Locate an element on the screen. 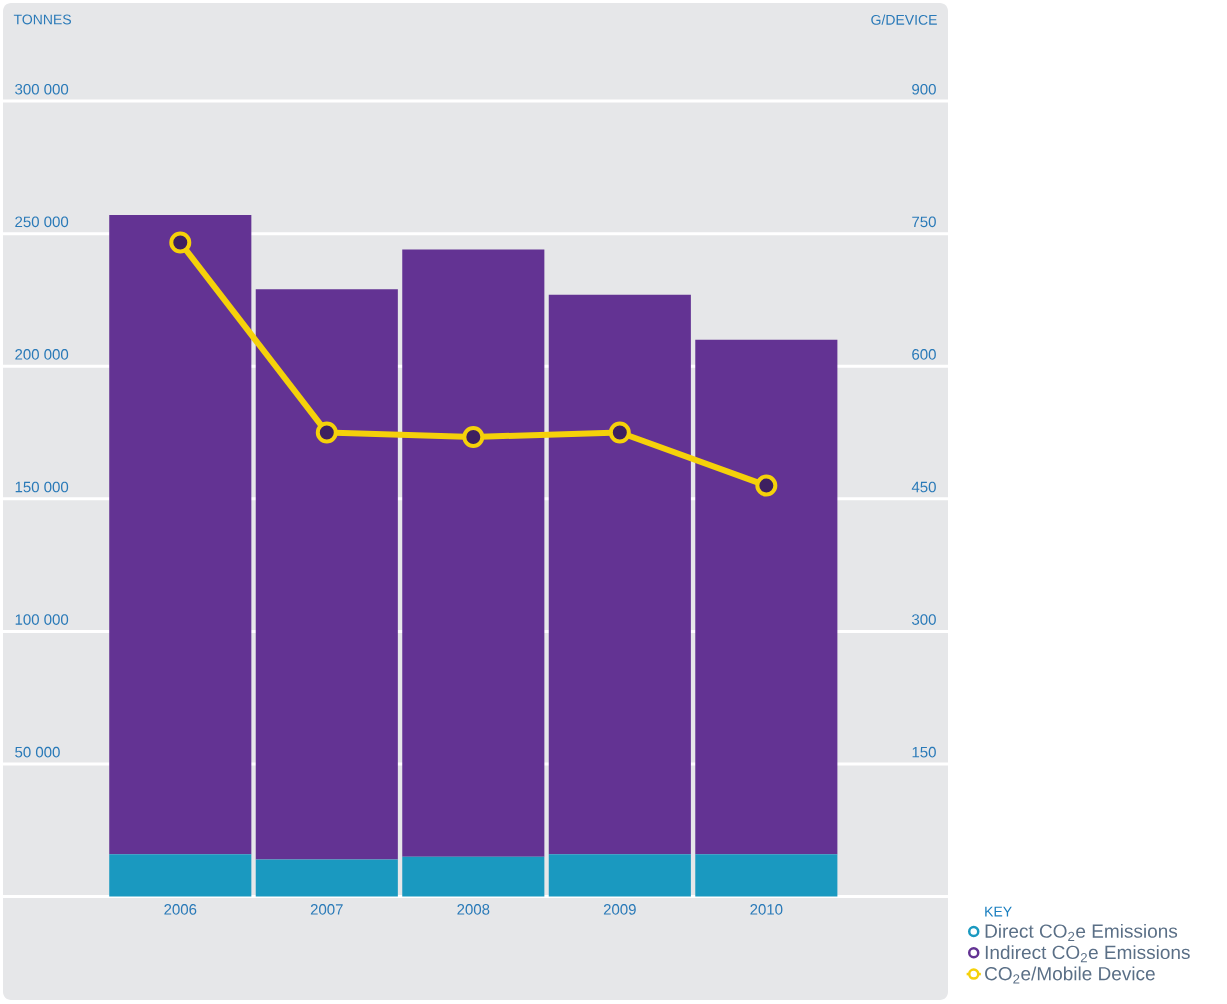 This screenshot has width=1227, height=1004. y2-tick-label: 150 is located at coordinates (924, 752).